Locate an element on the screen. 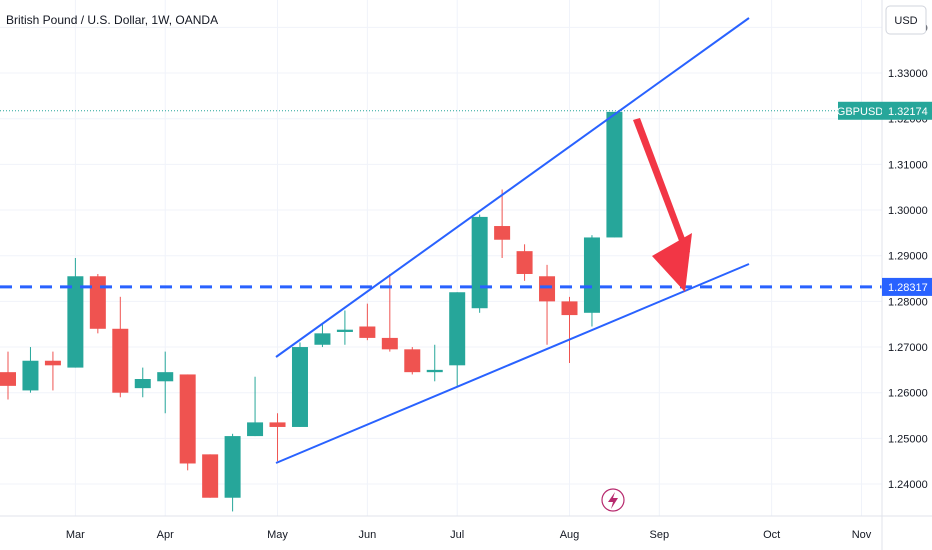  price-tick-label: 1.24000 is located at coordinates (908, 485).